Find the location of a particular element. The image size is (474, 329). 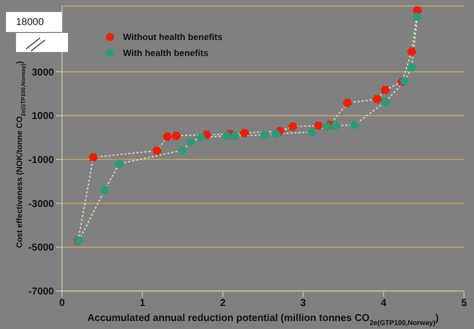

x-tick-label: 2 is located at coordinates (223, 304).